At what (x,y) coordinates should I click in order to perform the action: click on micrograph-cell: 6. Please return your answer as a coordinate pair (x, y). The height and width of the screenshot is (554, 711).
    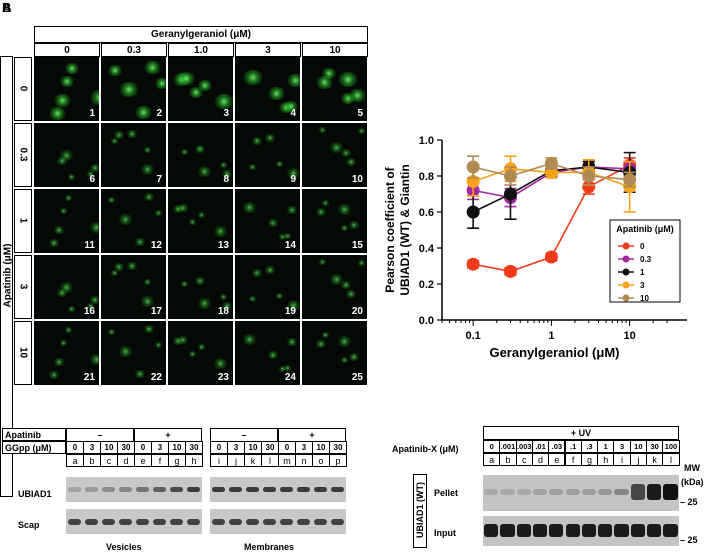
    Looking at the image, I should click on (66, 155).